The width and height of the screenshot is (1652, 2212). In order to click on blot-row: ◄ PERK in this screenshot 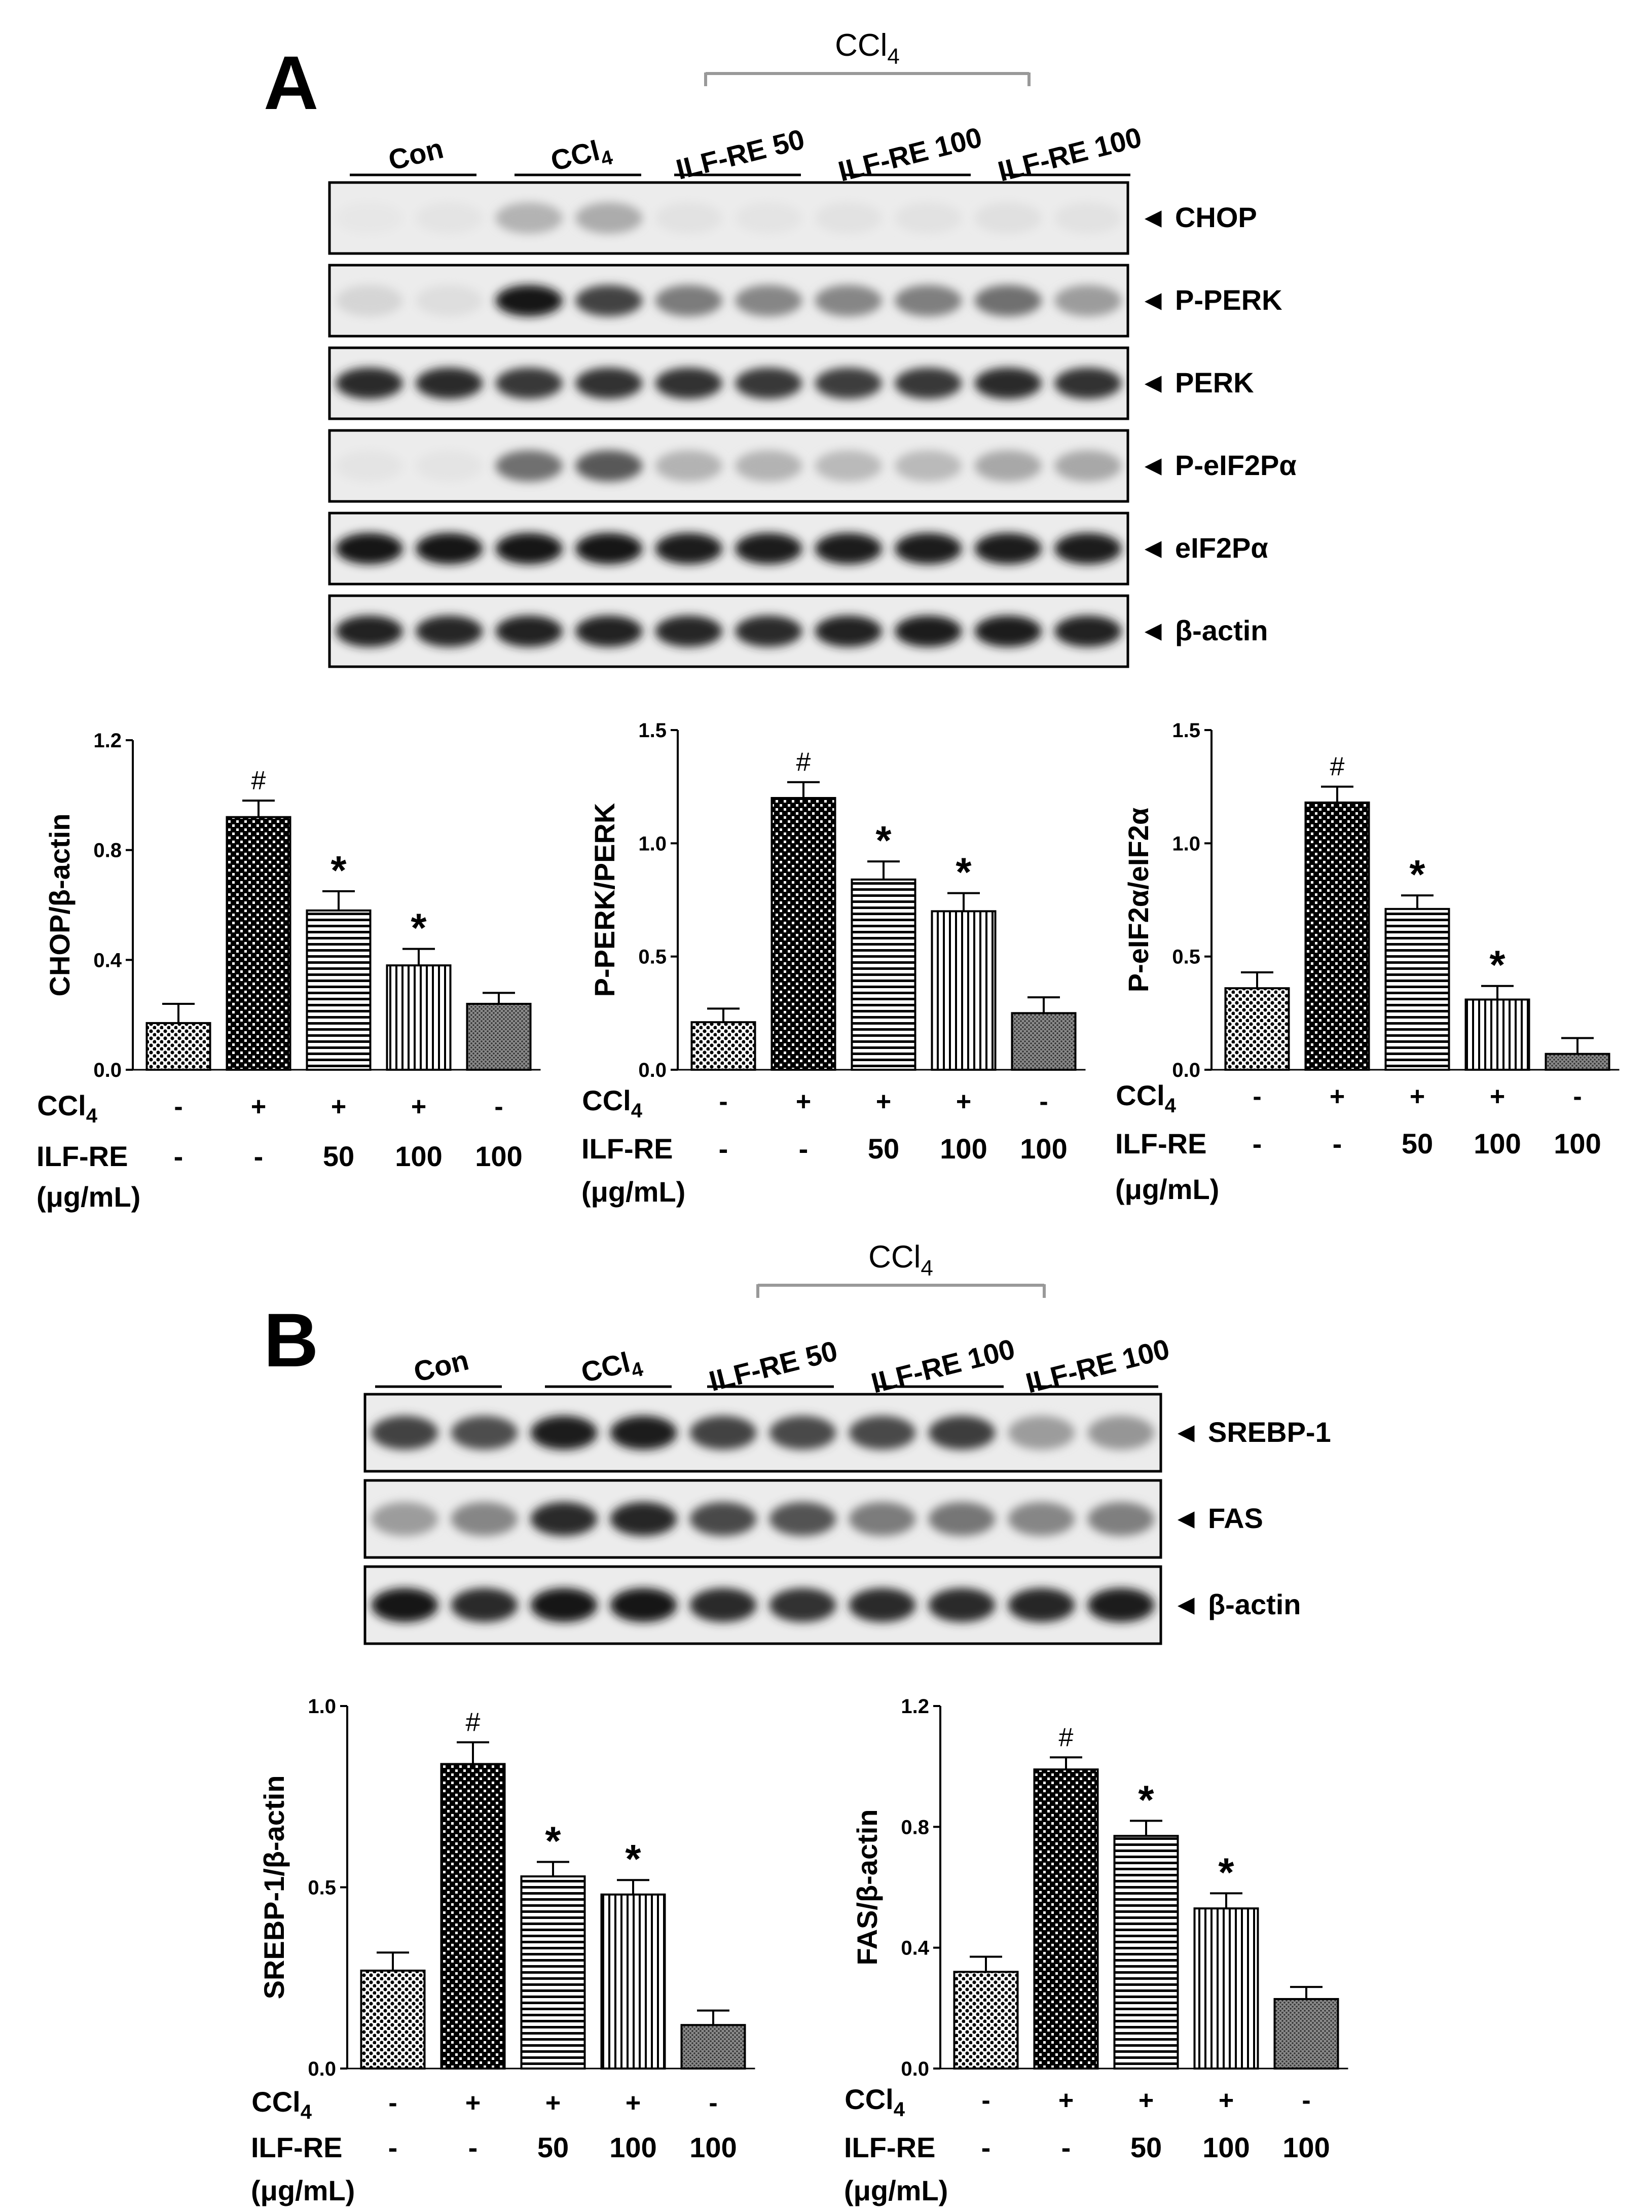, I will do `click(791, 383)`.